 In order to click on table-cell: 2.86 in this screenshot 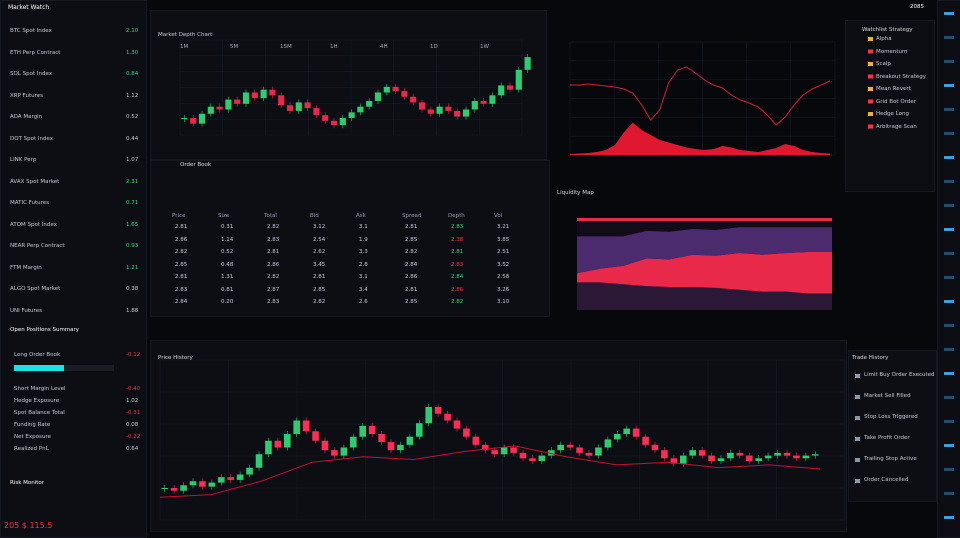, I will do `click(411, 277)`.